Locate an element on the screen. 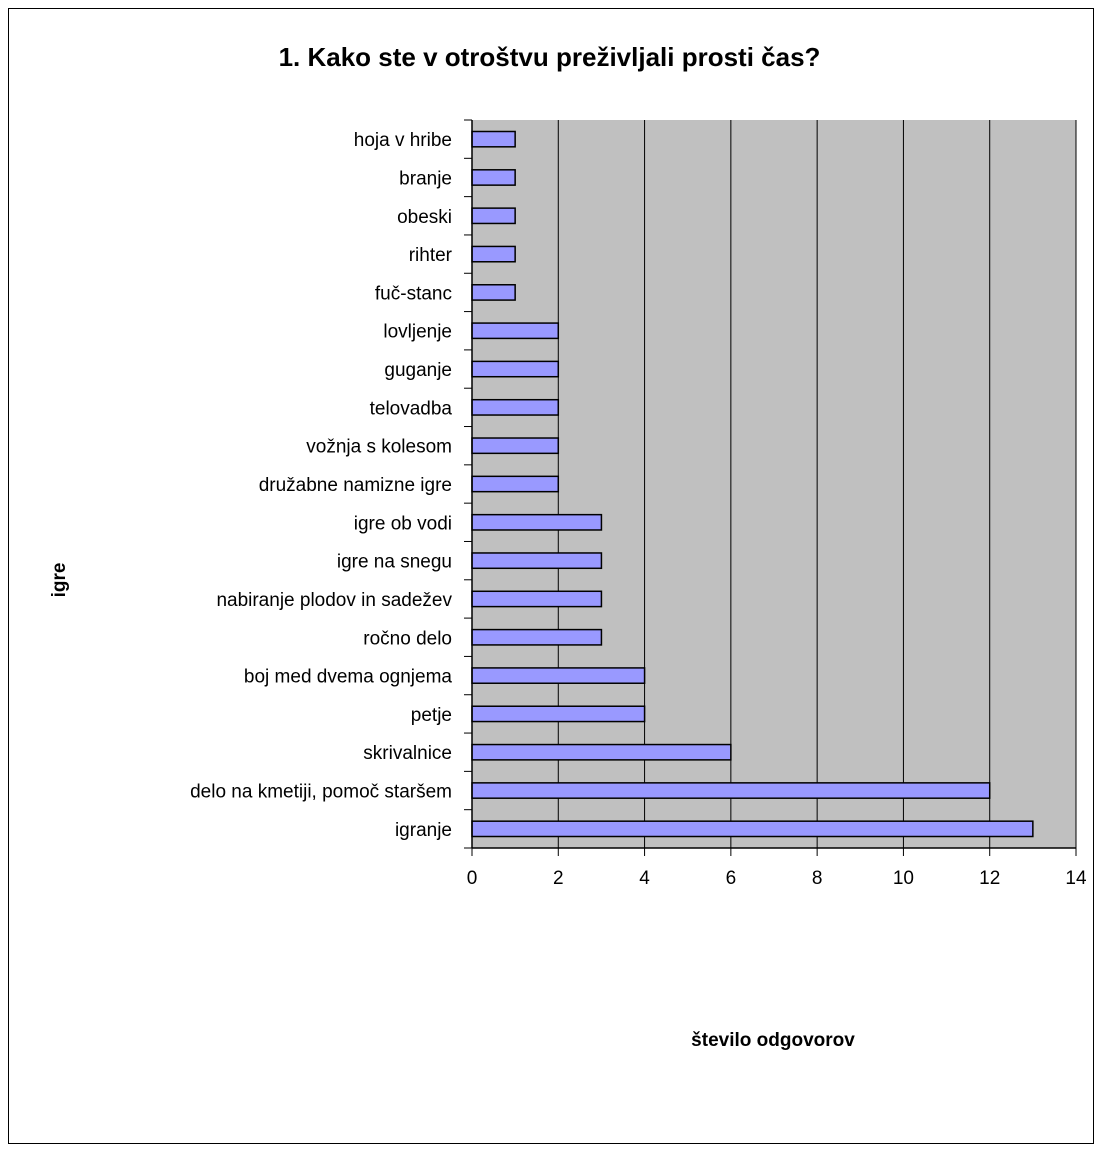 The width and height of the screenshot is (1099, 1149). y-tick-label: ročno delo is located at coordinates (407, 638).